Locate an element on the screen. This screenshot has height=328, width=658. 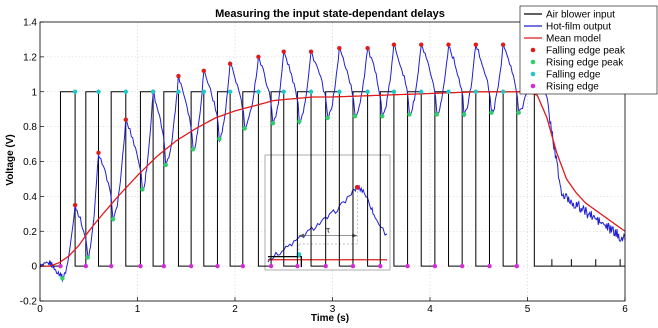
legend-entry: Hot-film output is located at coordinates (578, 27).